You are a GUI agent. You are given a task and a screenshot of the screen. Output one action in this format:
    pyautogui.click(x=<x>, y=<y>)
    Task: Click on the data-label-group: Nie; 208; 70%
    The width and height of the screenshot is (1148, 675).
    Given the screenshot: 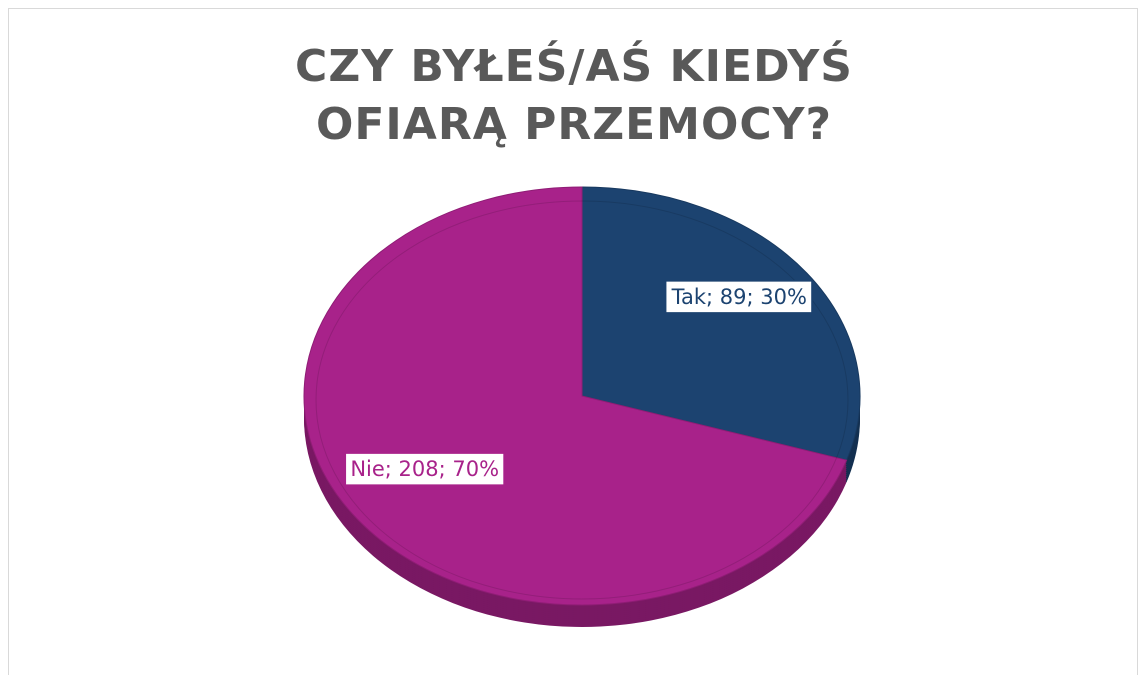 What is the action you would take?
    pyautogui.click(x=424, y=469)
    